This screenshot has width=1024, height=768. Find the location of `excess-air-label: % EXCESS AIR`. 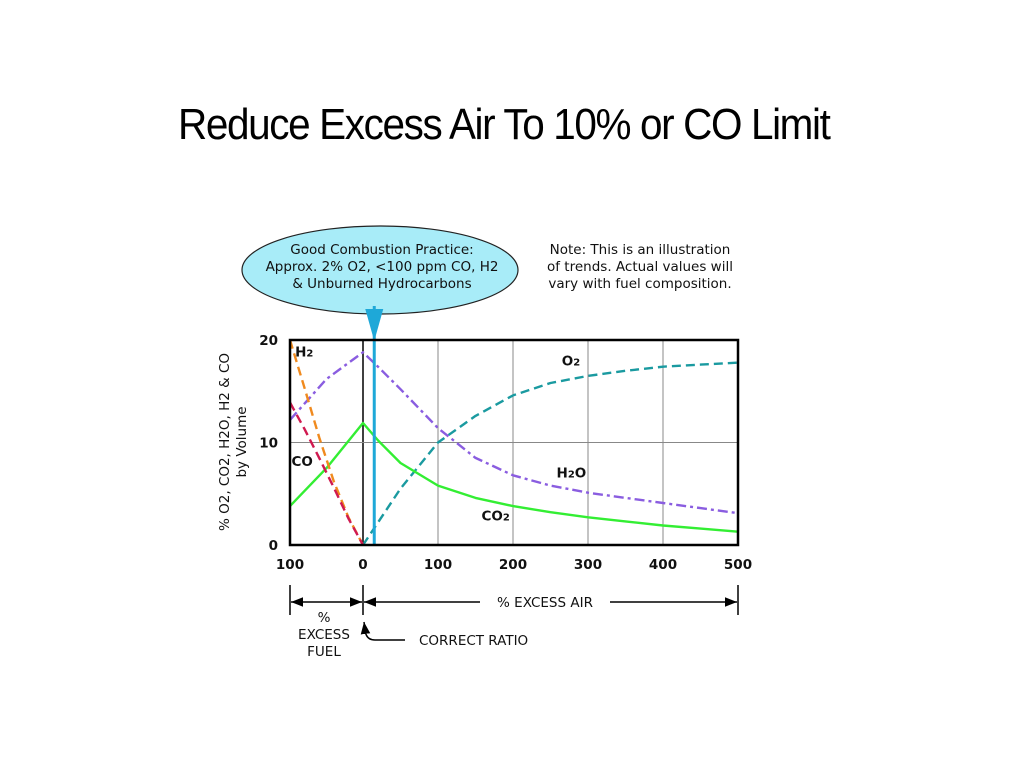

excess-air-label: % EXCESS AIR is located at coordinates (545, 603).